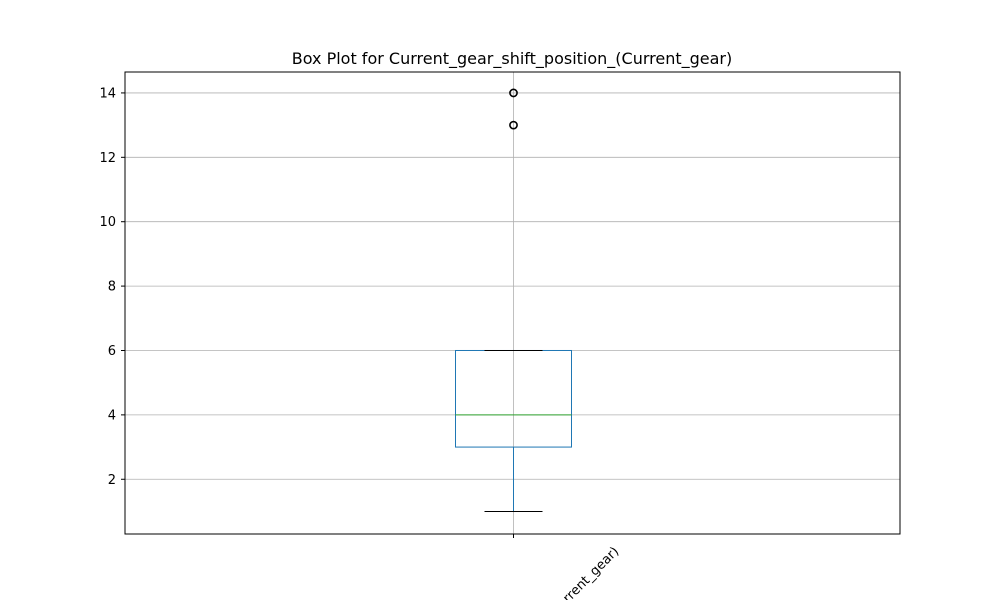 The width and height of the screenshot is (1000, 600). What do you see at coordinates (591, 572) in the screenshot?
I see `x-tick-label: rrent_gear)` at bounding box center [591, 572].